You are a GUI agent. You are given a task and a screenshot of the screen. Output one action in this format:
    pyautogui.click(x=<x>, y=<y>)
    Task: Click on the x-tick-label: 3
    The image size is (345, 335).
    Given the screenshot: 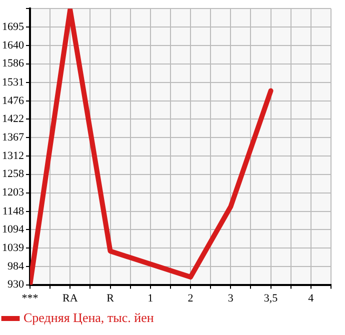 What is the action you would take?
    pyautogui.click(x=231, y=298)
    